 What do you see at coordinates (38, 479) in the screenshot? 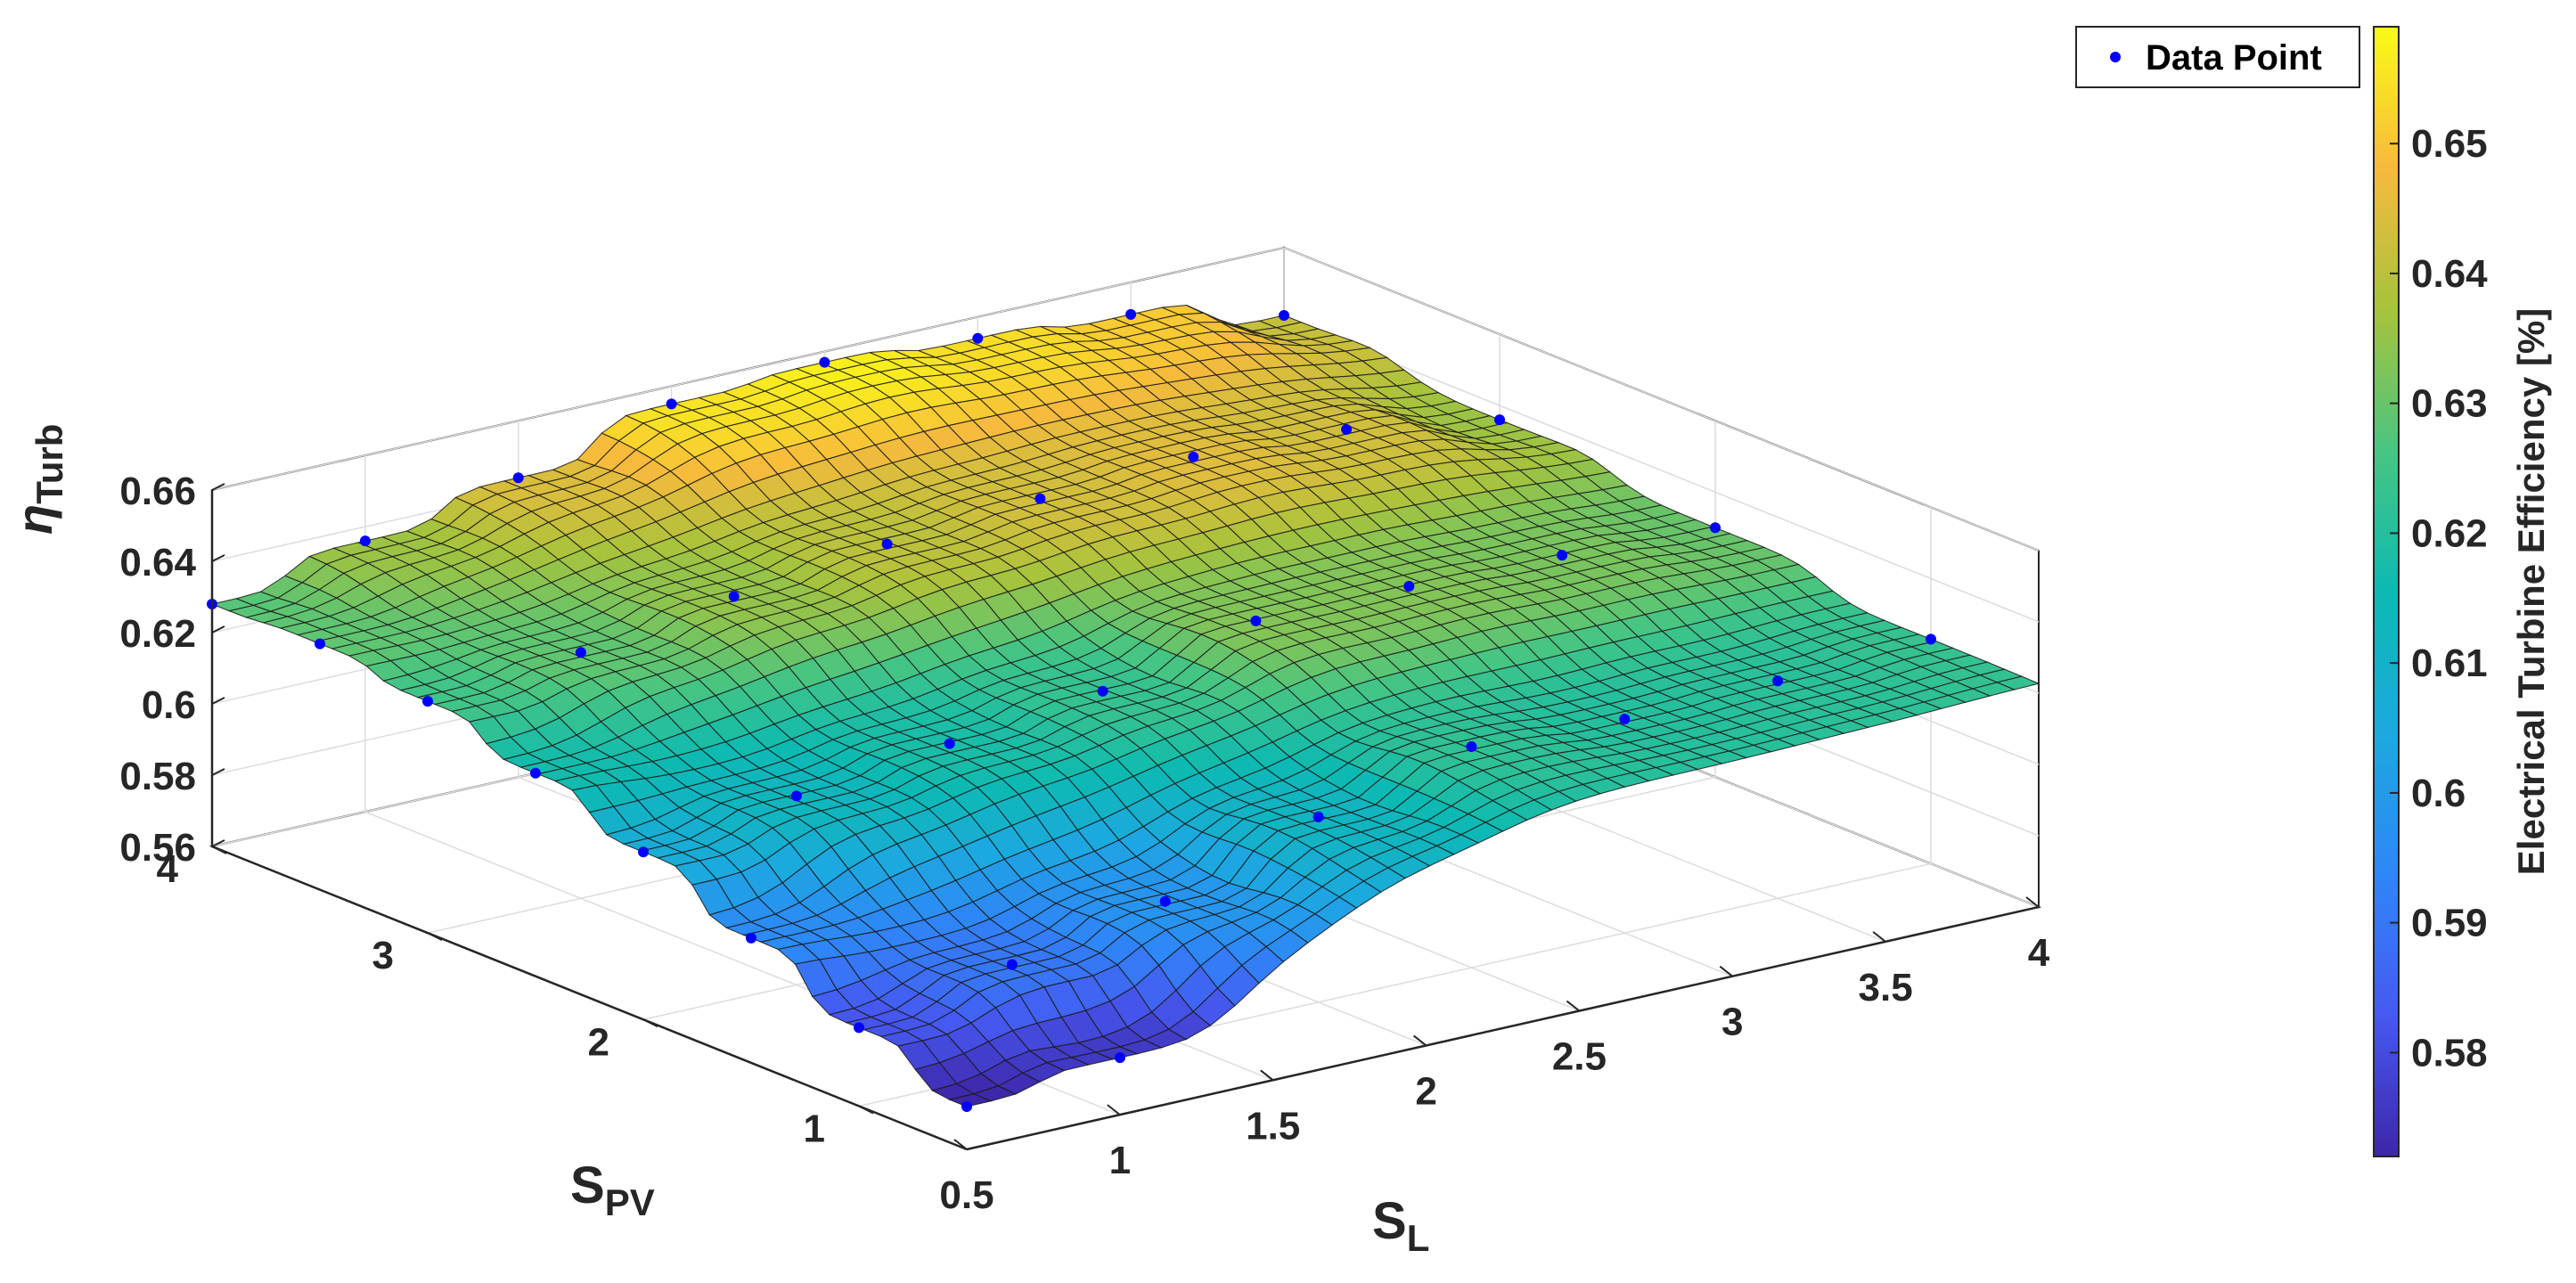
I see `z-axis-label: ηTurb` at bounding box center [38, 479].